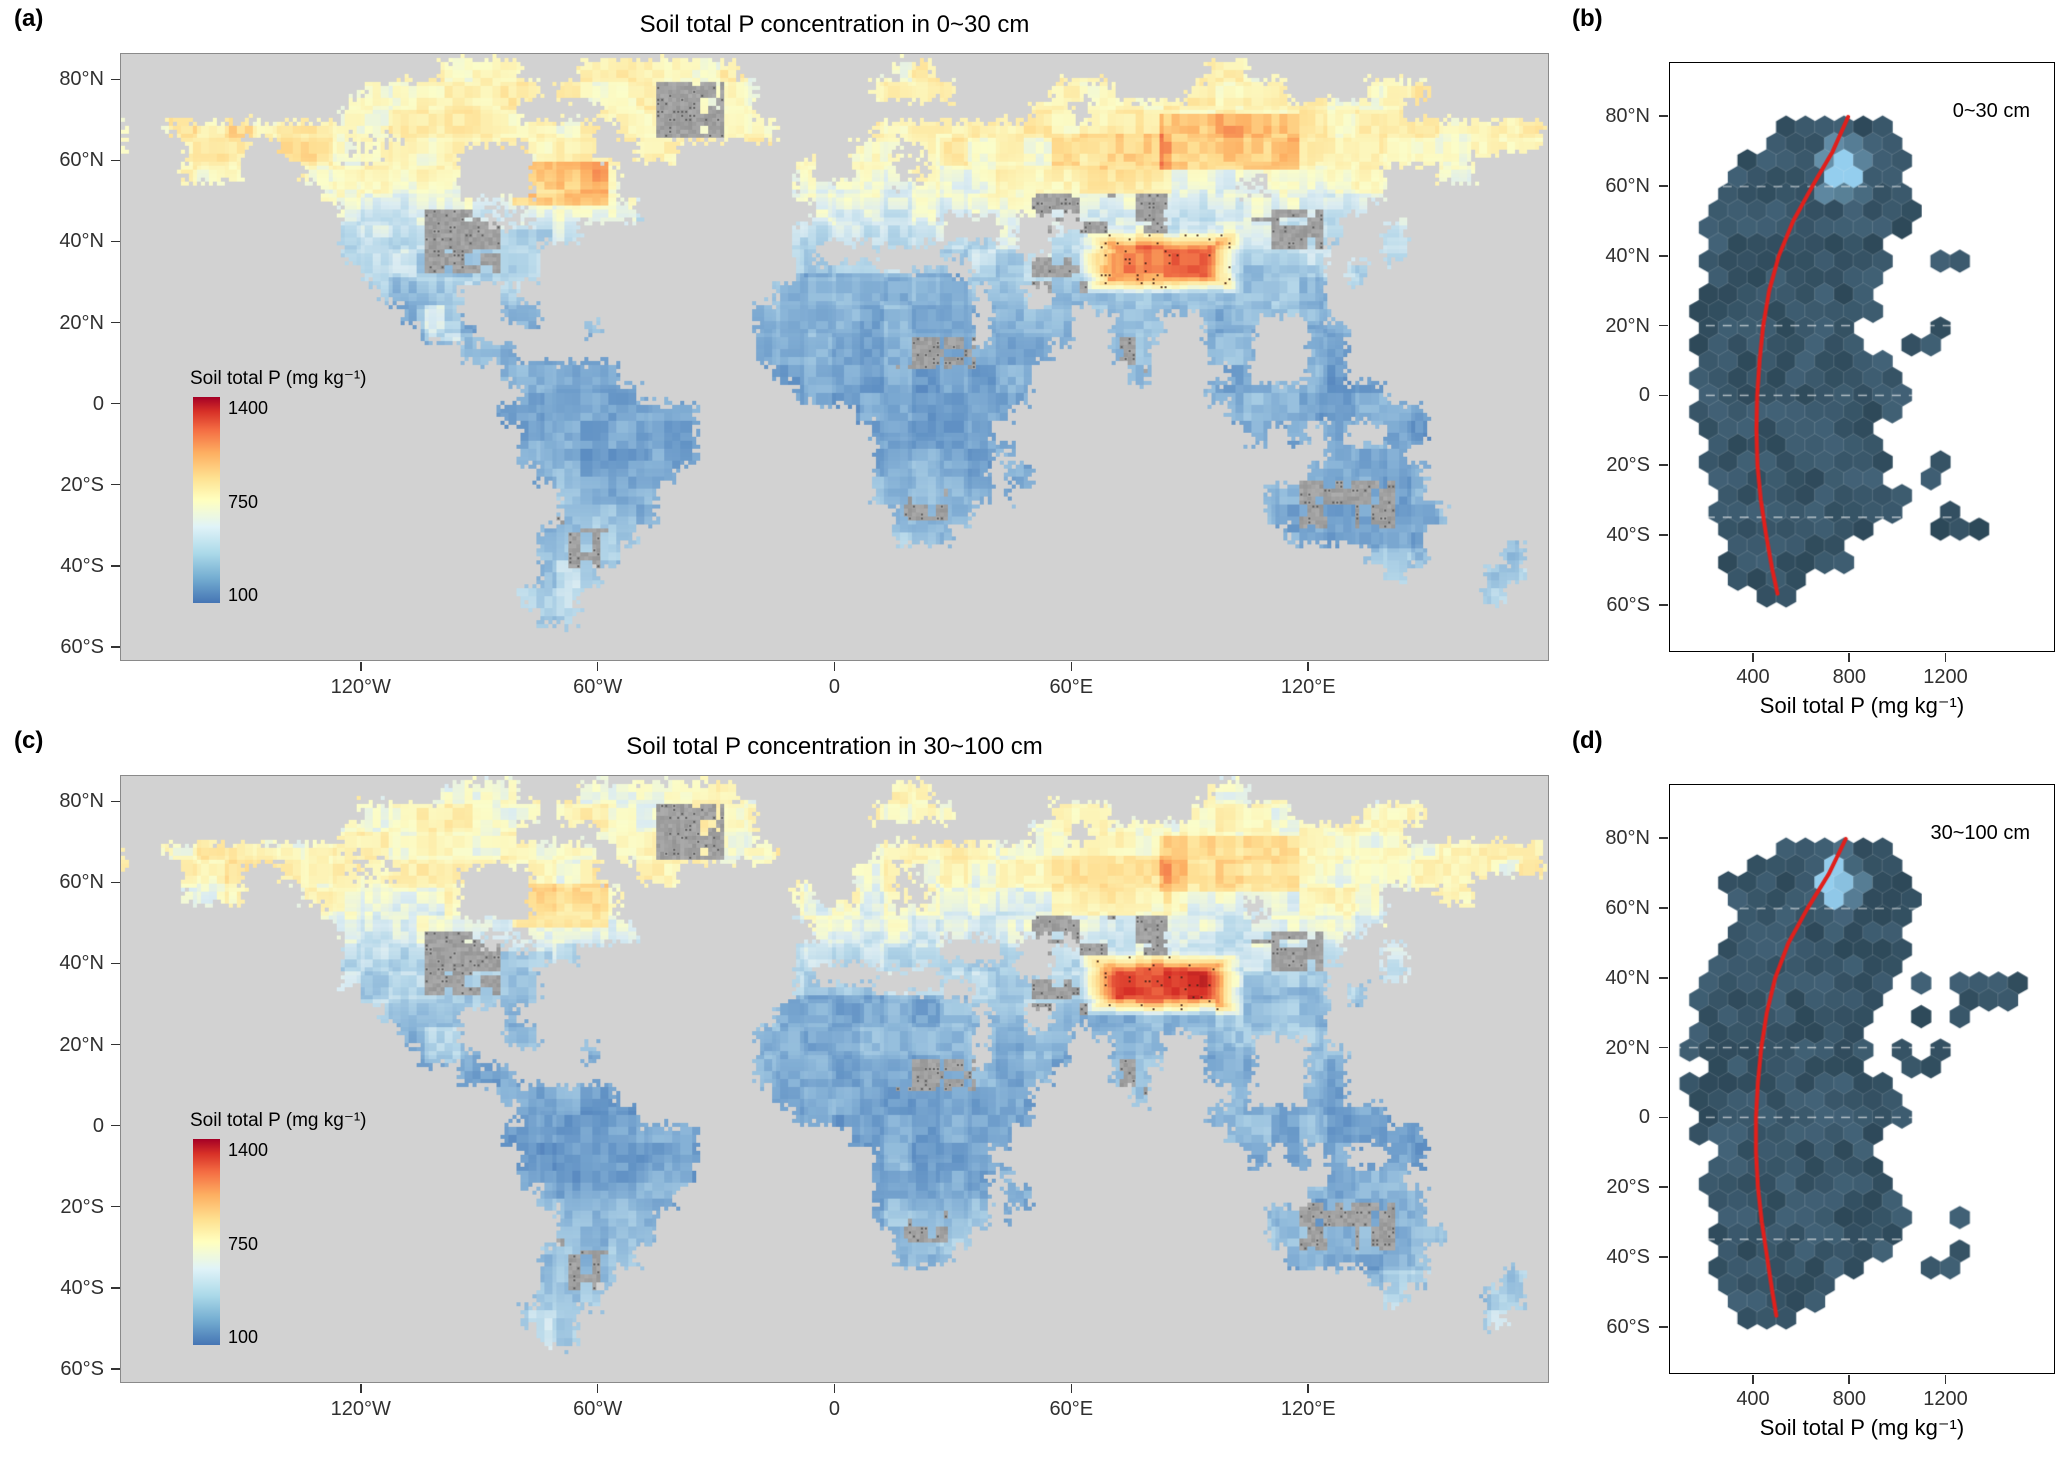 This screenshot has width=2067, height=1461. I want to click on map-x-axis-tick-label: 60°E, so click(1071, 1409).